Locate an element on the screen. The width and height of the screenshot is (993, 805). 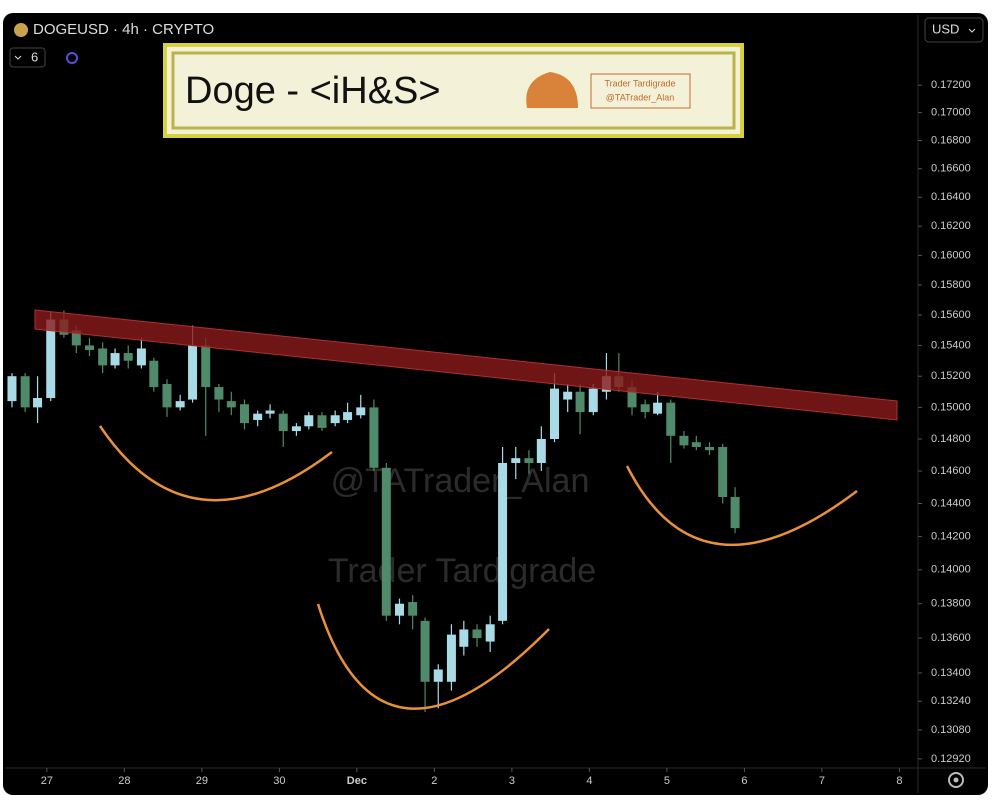
y-tick-label: 0.14400 is located at coordinates (951, 503).